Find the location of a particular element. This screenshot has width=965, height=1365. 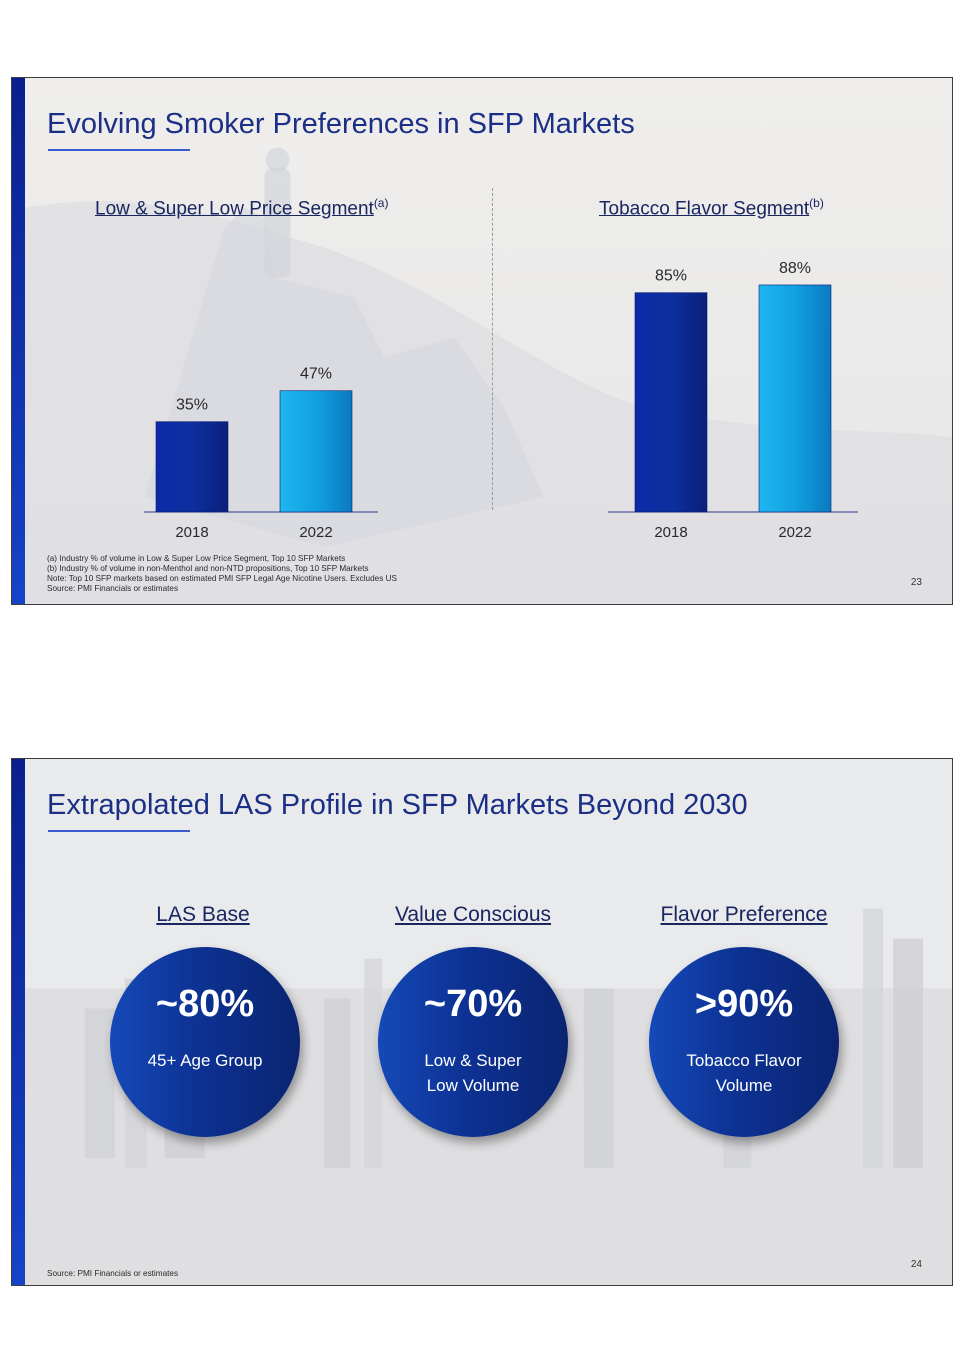

bar-value-label: 85% is located at coordinates (671, 276).